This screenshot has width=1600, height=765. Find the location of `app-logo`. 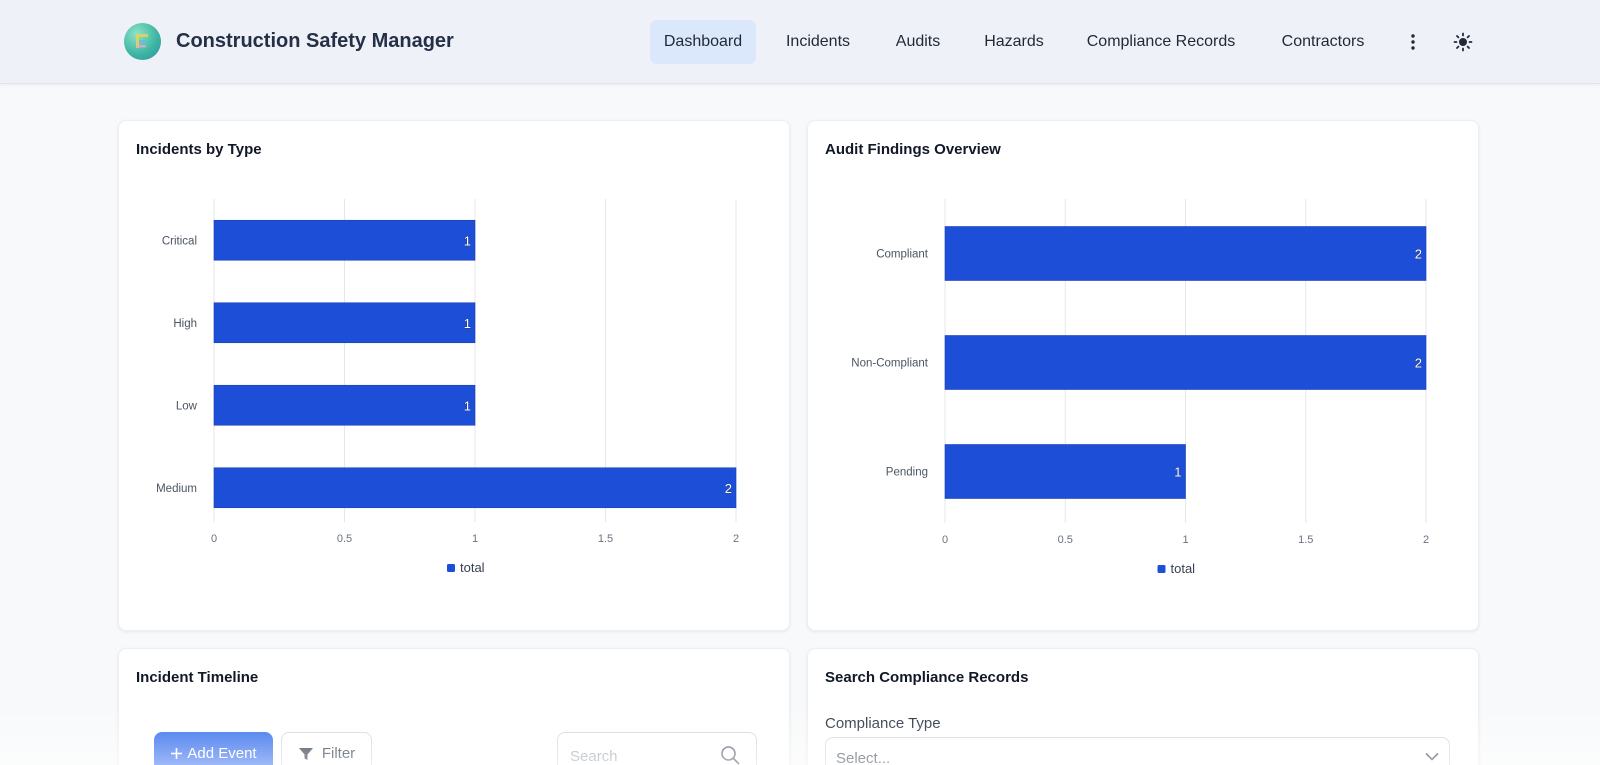

app-logo is located at coordinates (142, 41).